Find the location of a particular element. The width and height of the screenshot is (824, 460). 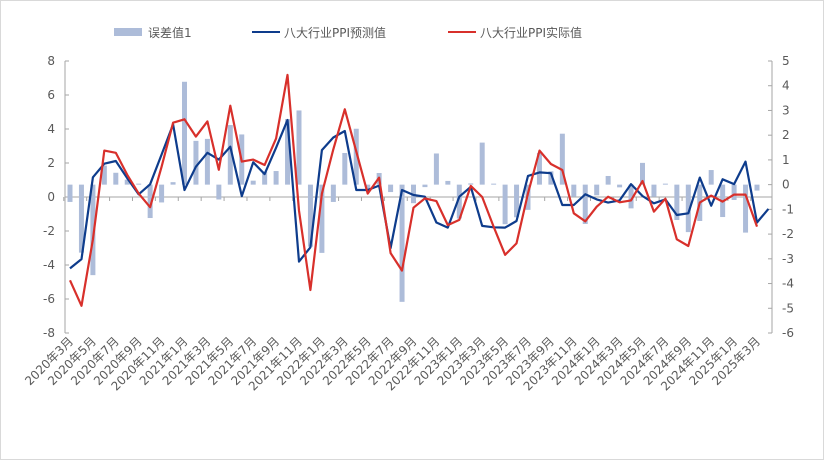

right-axis-tick-label: 0 is located at coordinates (786, 185).